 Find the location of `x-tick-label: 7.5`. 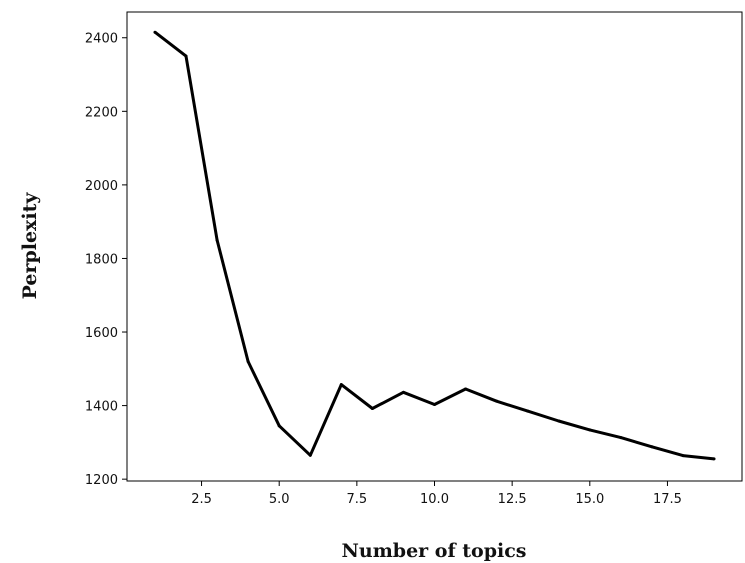

x-tick-label: 7.5 is located at coordinates (357, 499).